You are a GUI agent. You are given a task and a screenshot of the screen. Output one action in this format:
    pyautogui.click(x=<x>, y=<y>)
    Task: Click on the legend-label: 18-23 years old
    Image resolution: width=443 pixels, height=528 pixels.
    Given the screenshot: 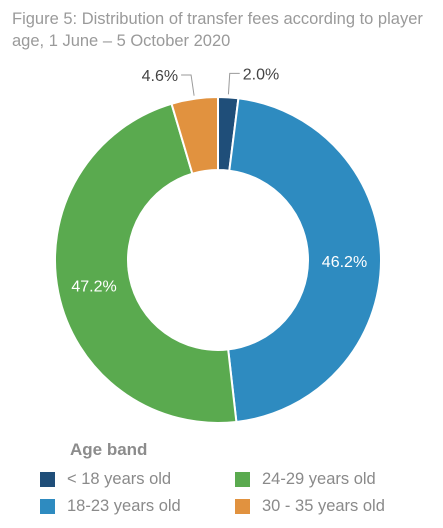 What is the action you would take?
    pyautogui.click(x=124, y=506)
    